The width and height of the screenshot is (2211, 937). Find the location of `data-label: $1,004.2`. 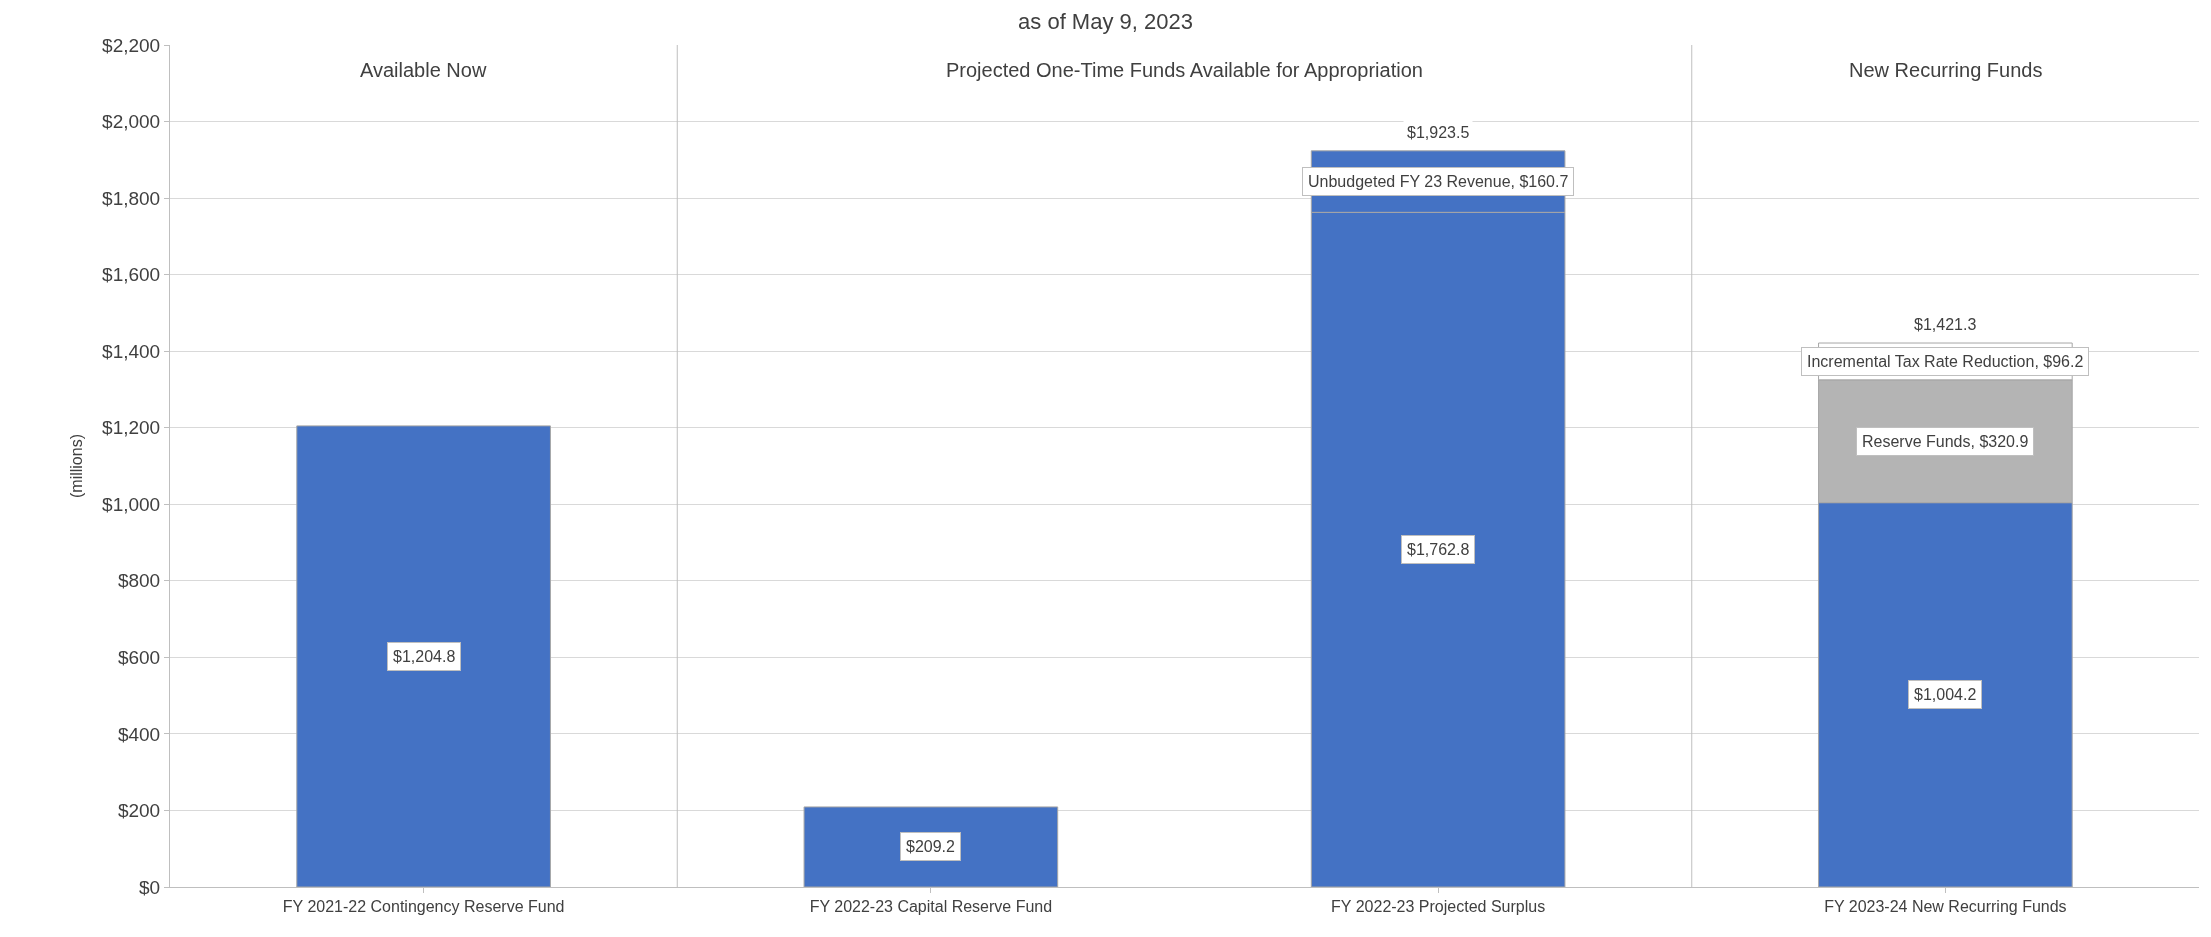

data-label: $1,004.2 is located at coordinates (1945, 694).